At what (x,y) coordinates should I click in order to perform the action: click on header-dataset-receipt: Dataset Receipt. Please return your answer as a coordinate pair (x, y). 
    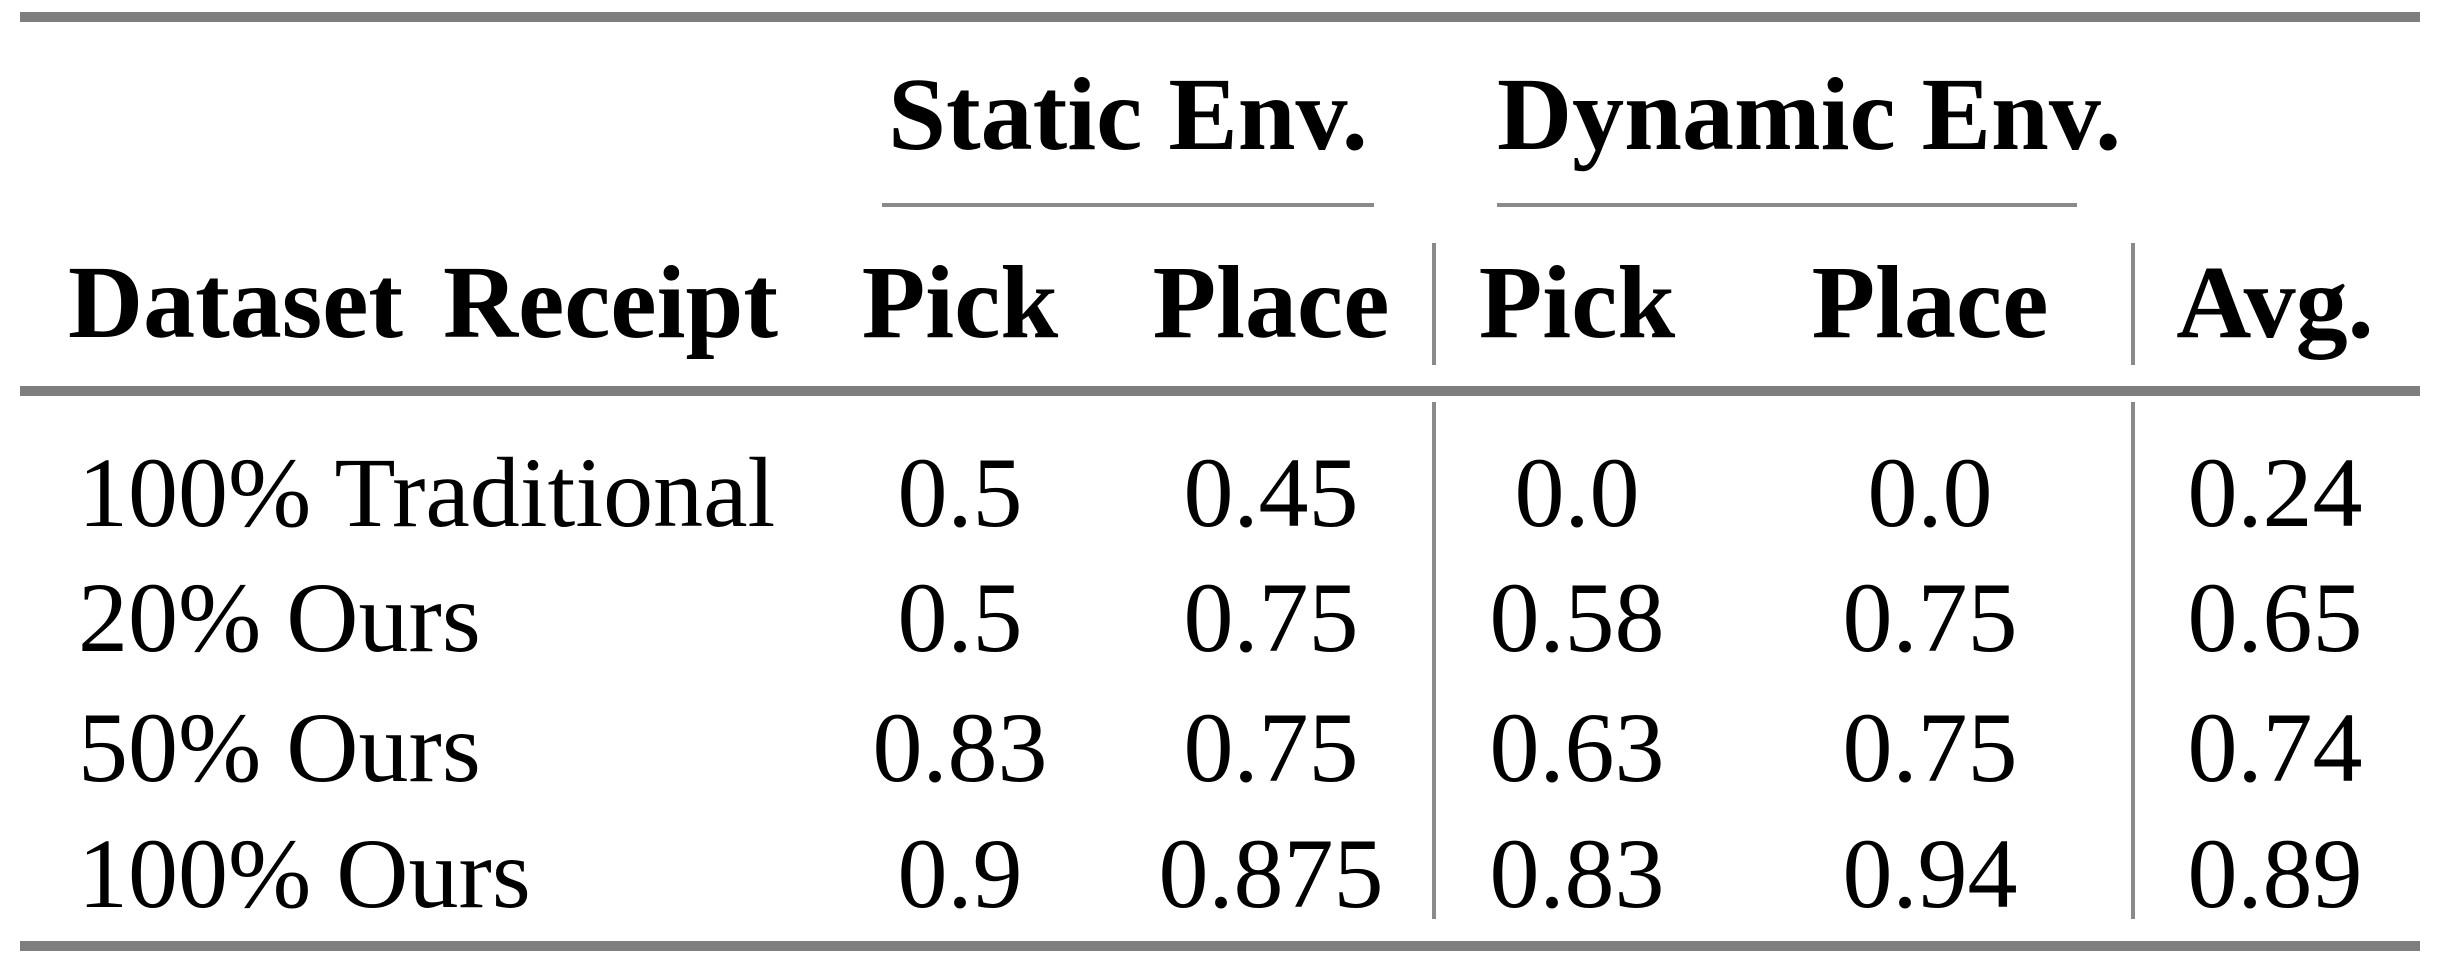
    Looking at the image, I should click on (423, 302).